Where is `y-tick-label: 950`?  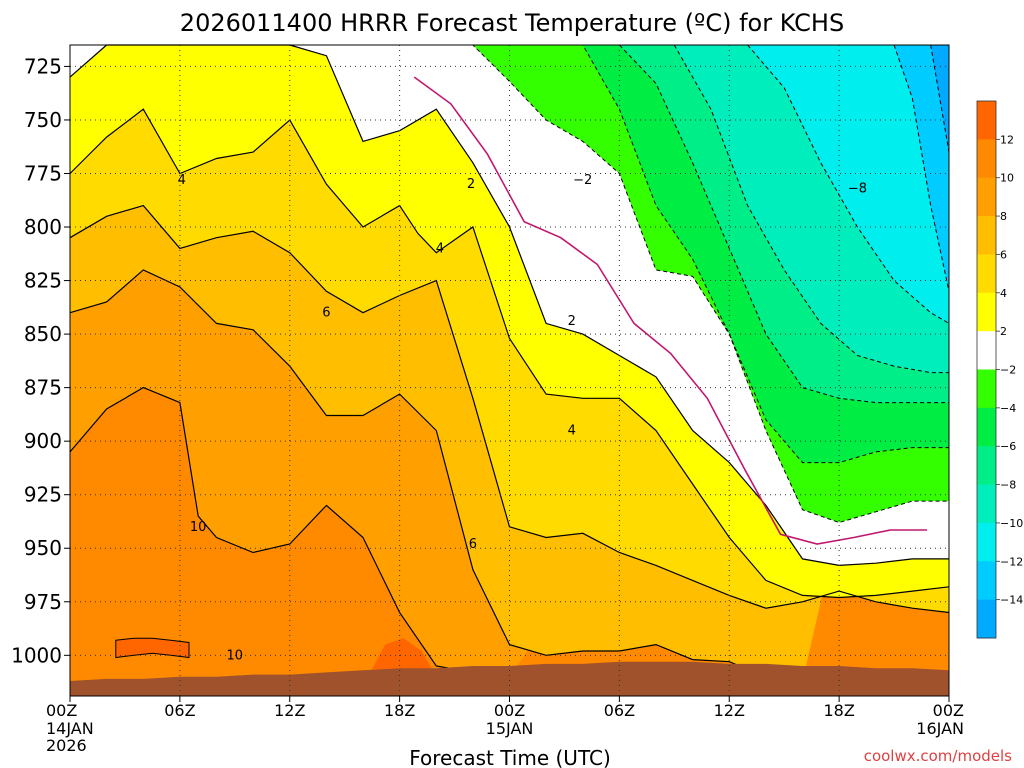 y-tick-label: 950 is located at coordinates (43, 548).